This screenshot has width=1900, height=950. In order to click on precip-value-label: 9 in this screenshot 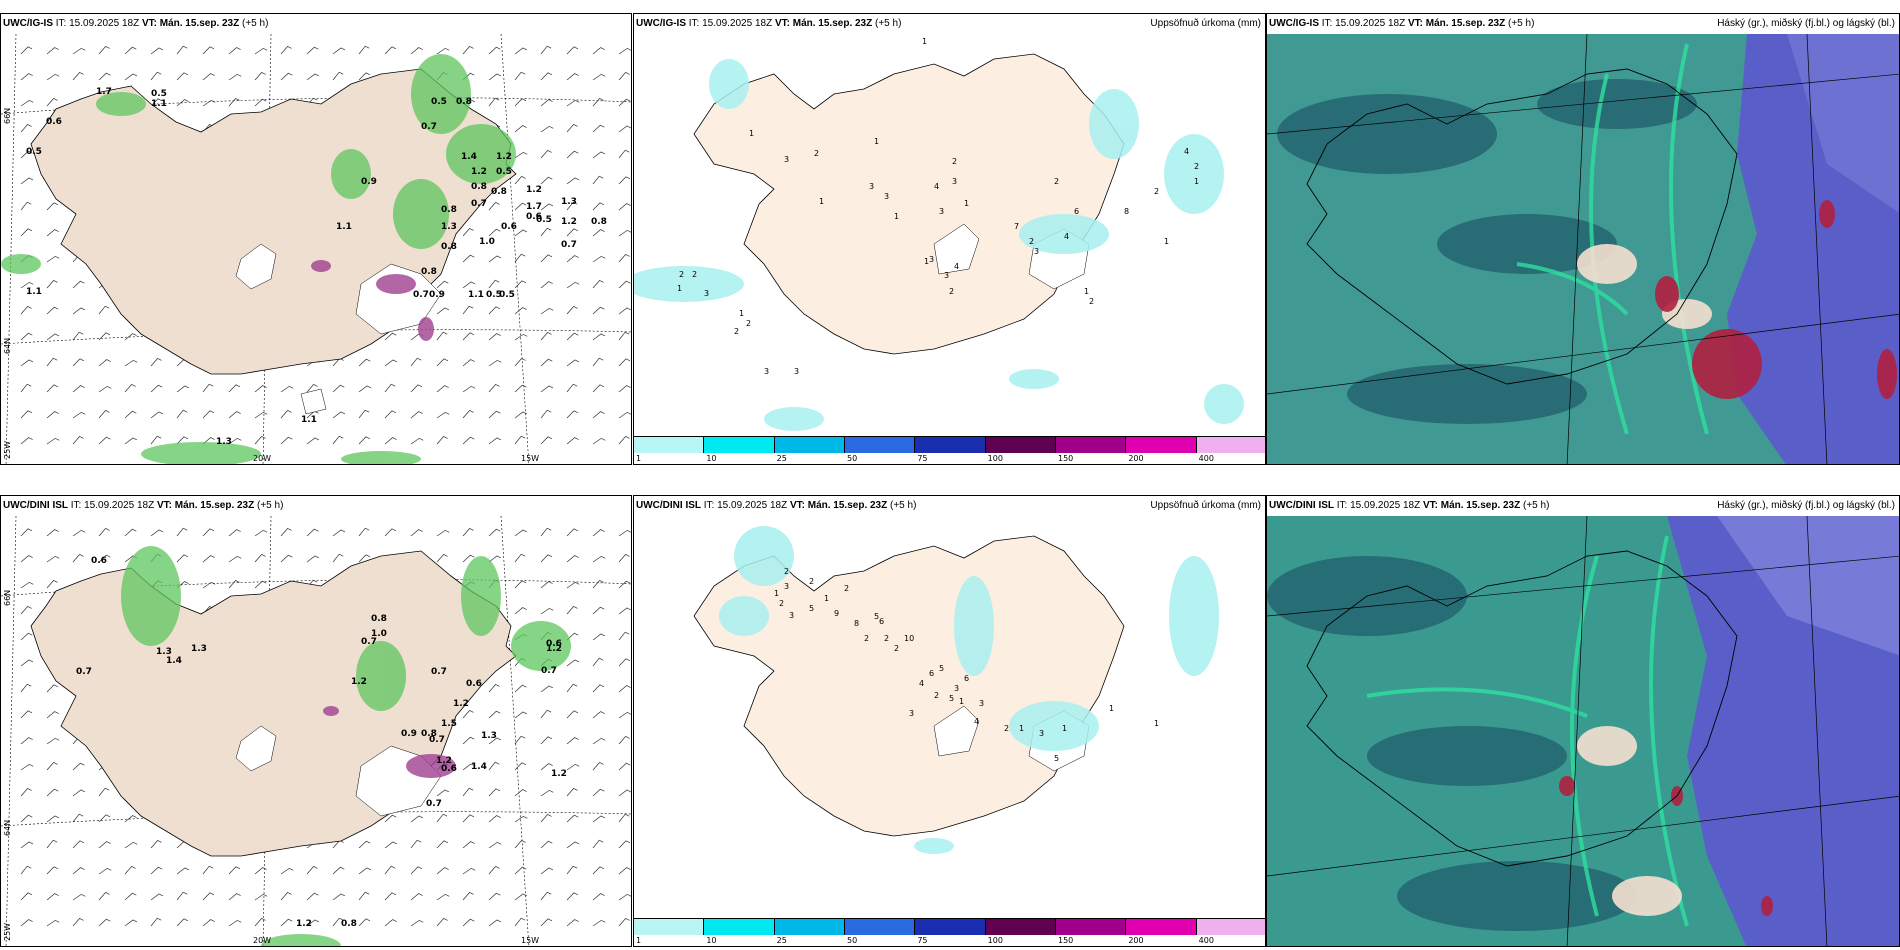, I will do `click(836, 613)`.